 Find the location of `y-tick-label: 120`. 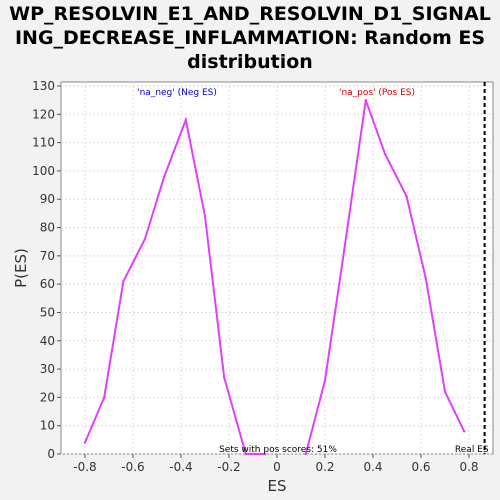

y-tick-label: 120 is located at coordinates (43, 114).